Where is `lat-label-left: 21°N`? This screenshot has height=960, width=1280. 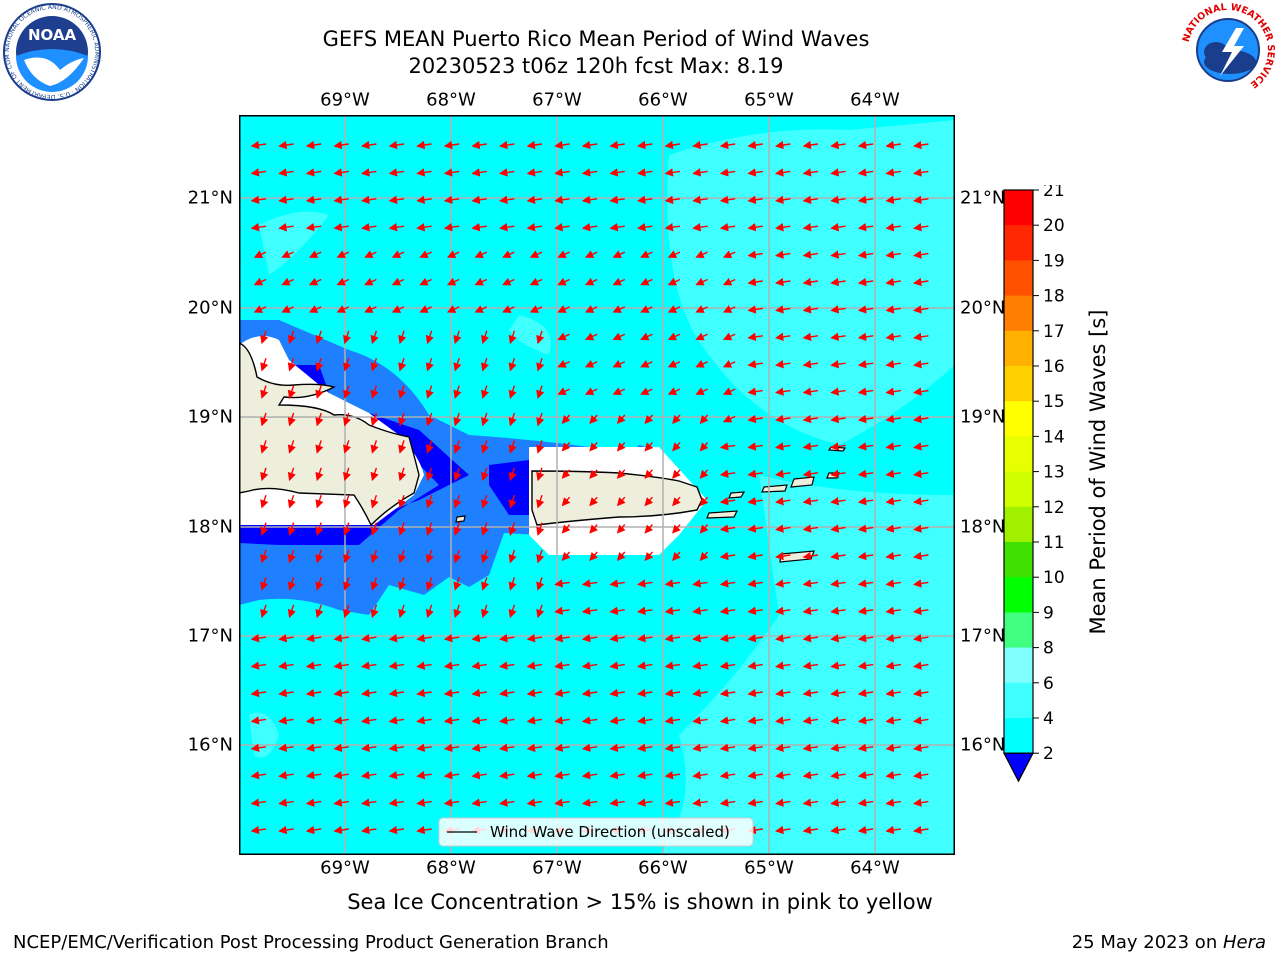 lat-label-left: 21°N is located at coordinates (210, 198).